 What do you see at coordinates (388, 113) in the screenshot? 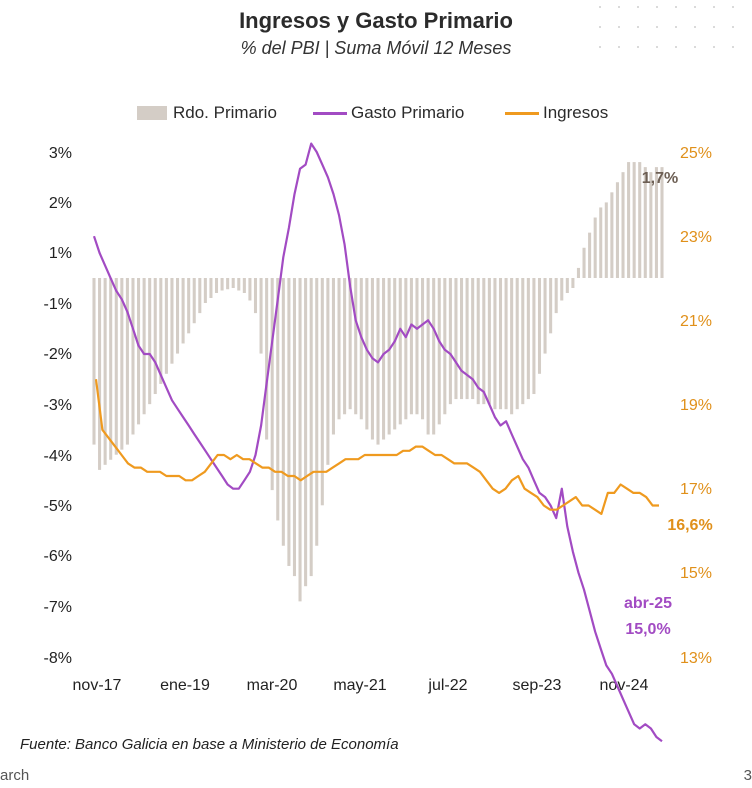
I see `legend-item-gasto-primario: Gasto Primario` at bounding box center [388, 113].